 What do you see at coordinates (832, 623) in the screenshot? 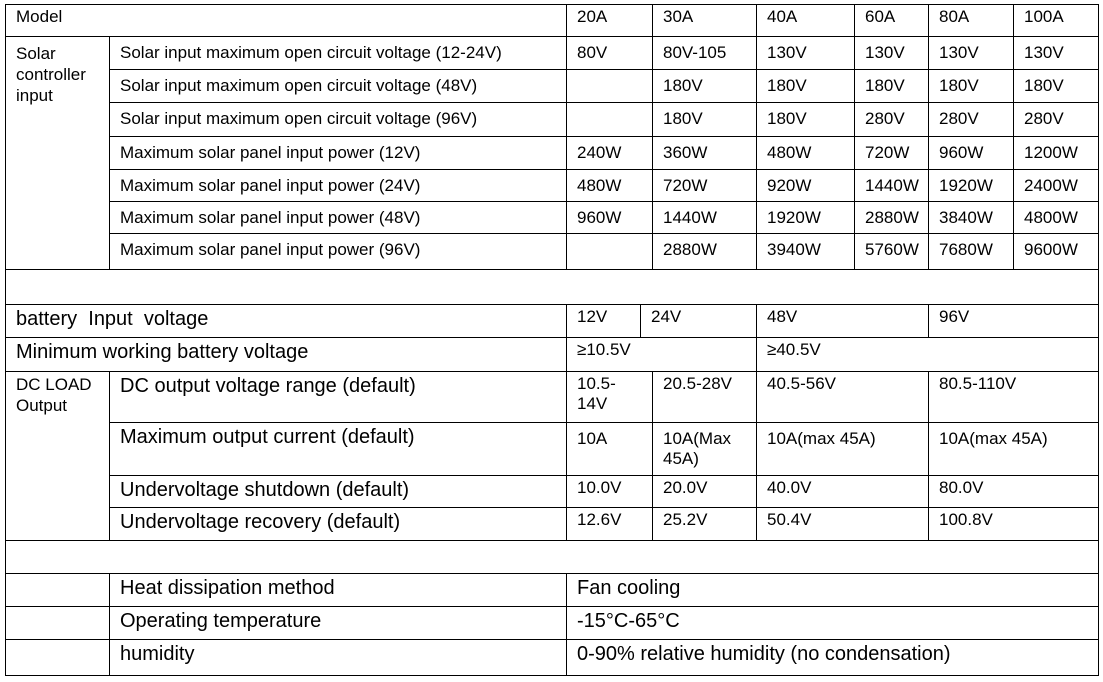
I see `cell: -15°C-65°C` at bounding box center [832, 623].